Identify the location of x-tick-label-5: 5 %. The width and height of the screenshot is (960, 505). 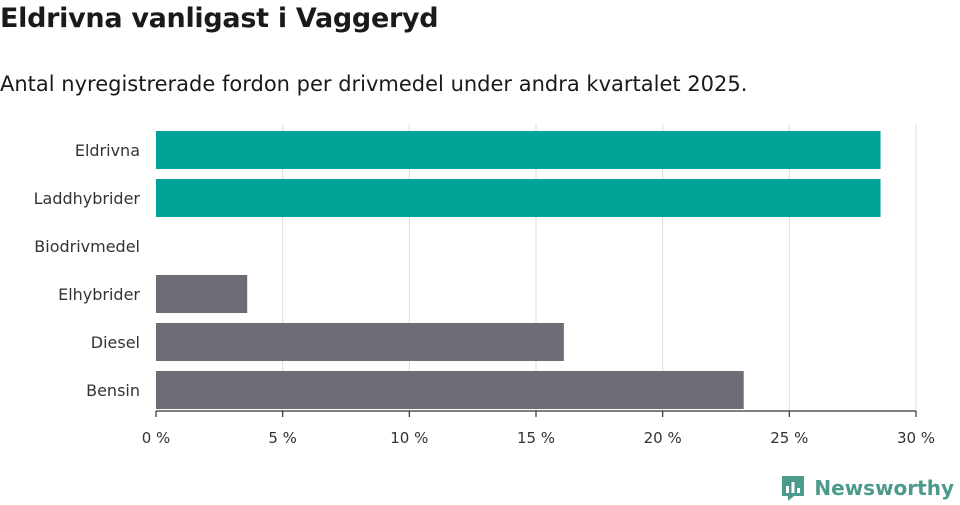
(282, 438).